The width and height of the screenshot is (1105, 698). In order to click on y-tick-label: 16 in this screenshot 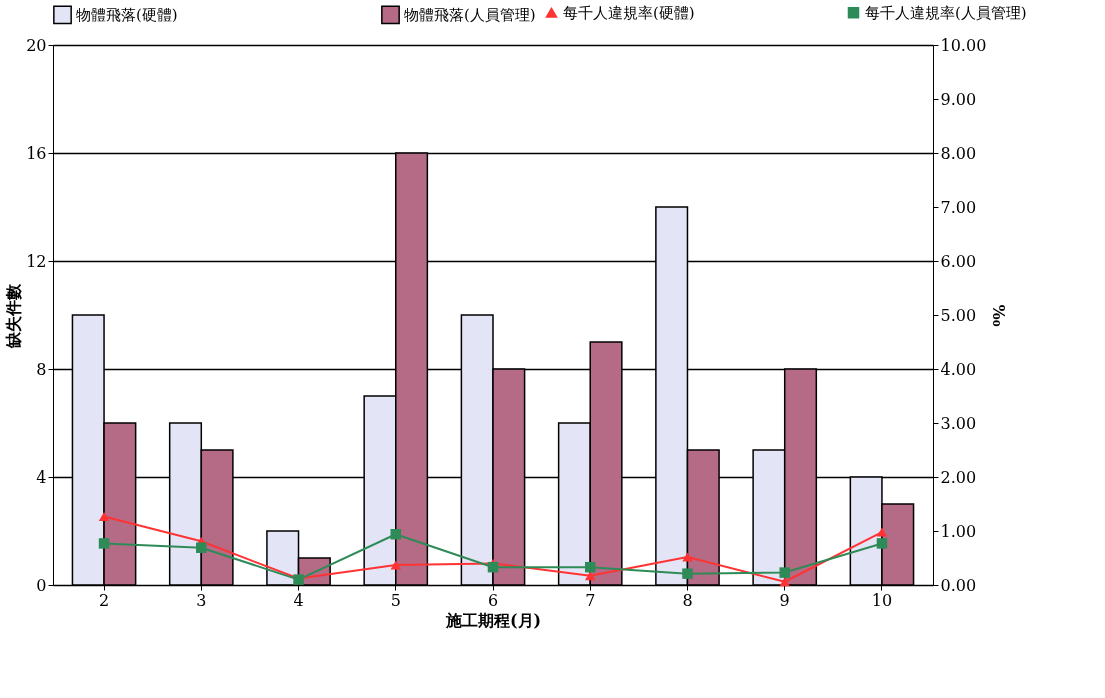, I will do `click(36, 153)`.